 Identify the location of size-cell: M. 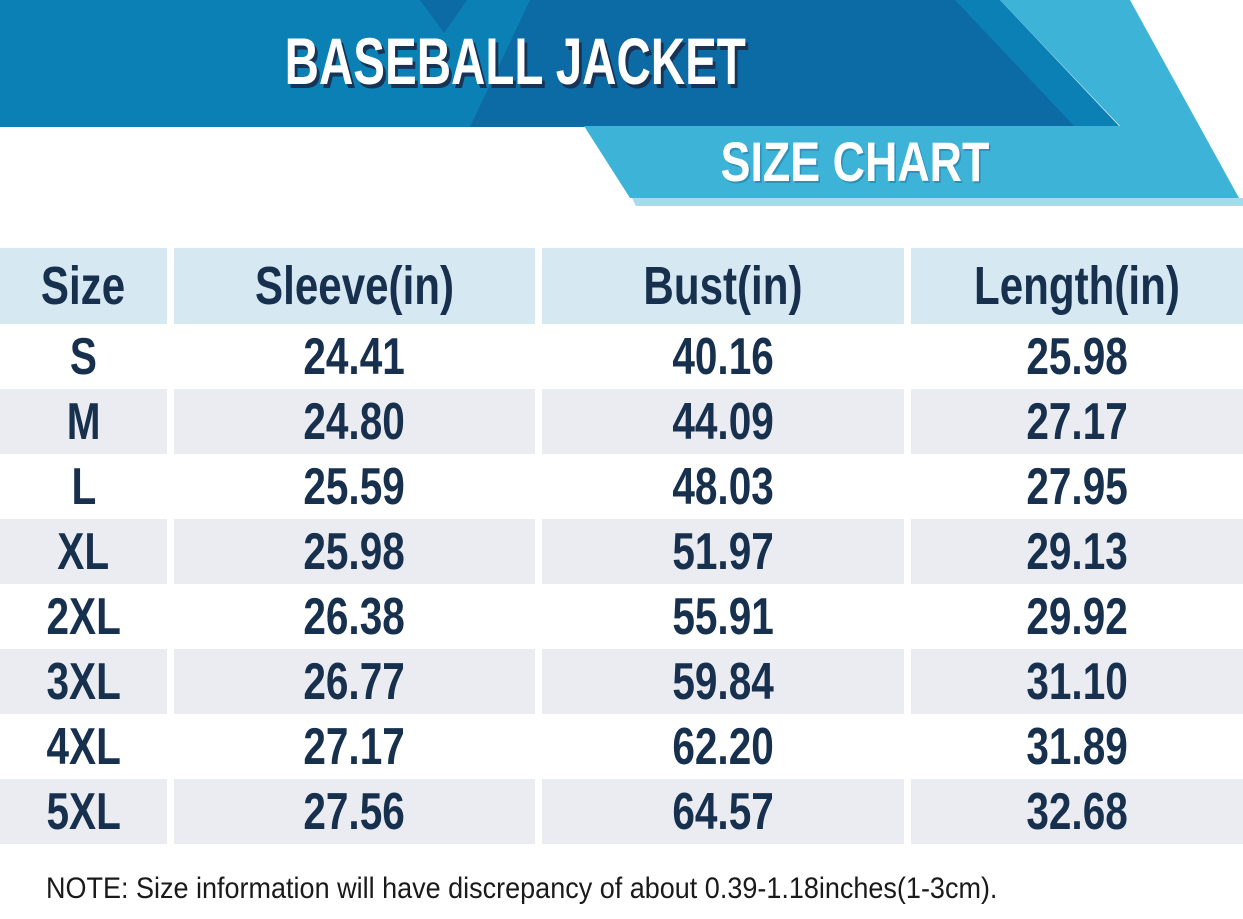
(83, 421).